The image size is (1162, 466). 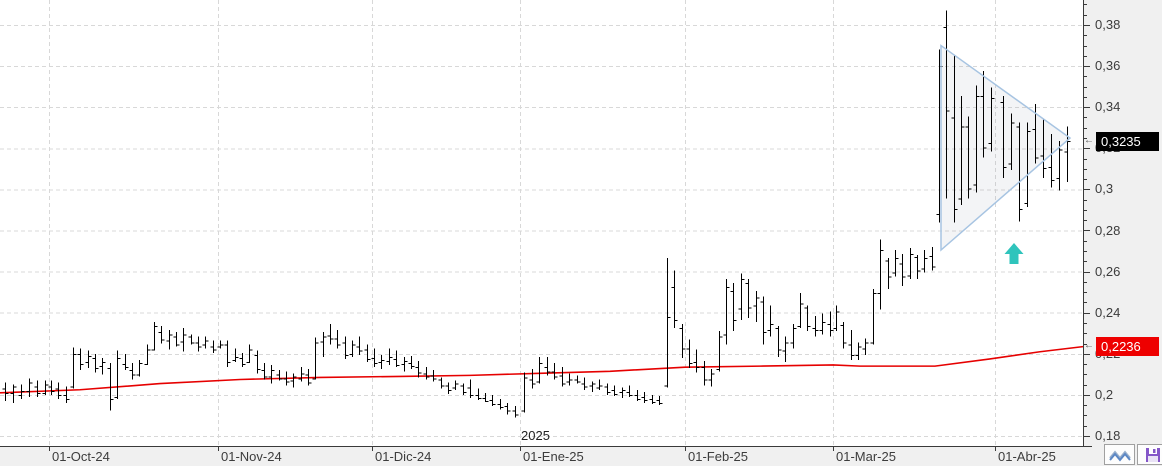 What do you see at coordinates (1123, 233) in the screenshot?
I see `right-axis-panel` at bounding box center [1123, 233].